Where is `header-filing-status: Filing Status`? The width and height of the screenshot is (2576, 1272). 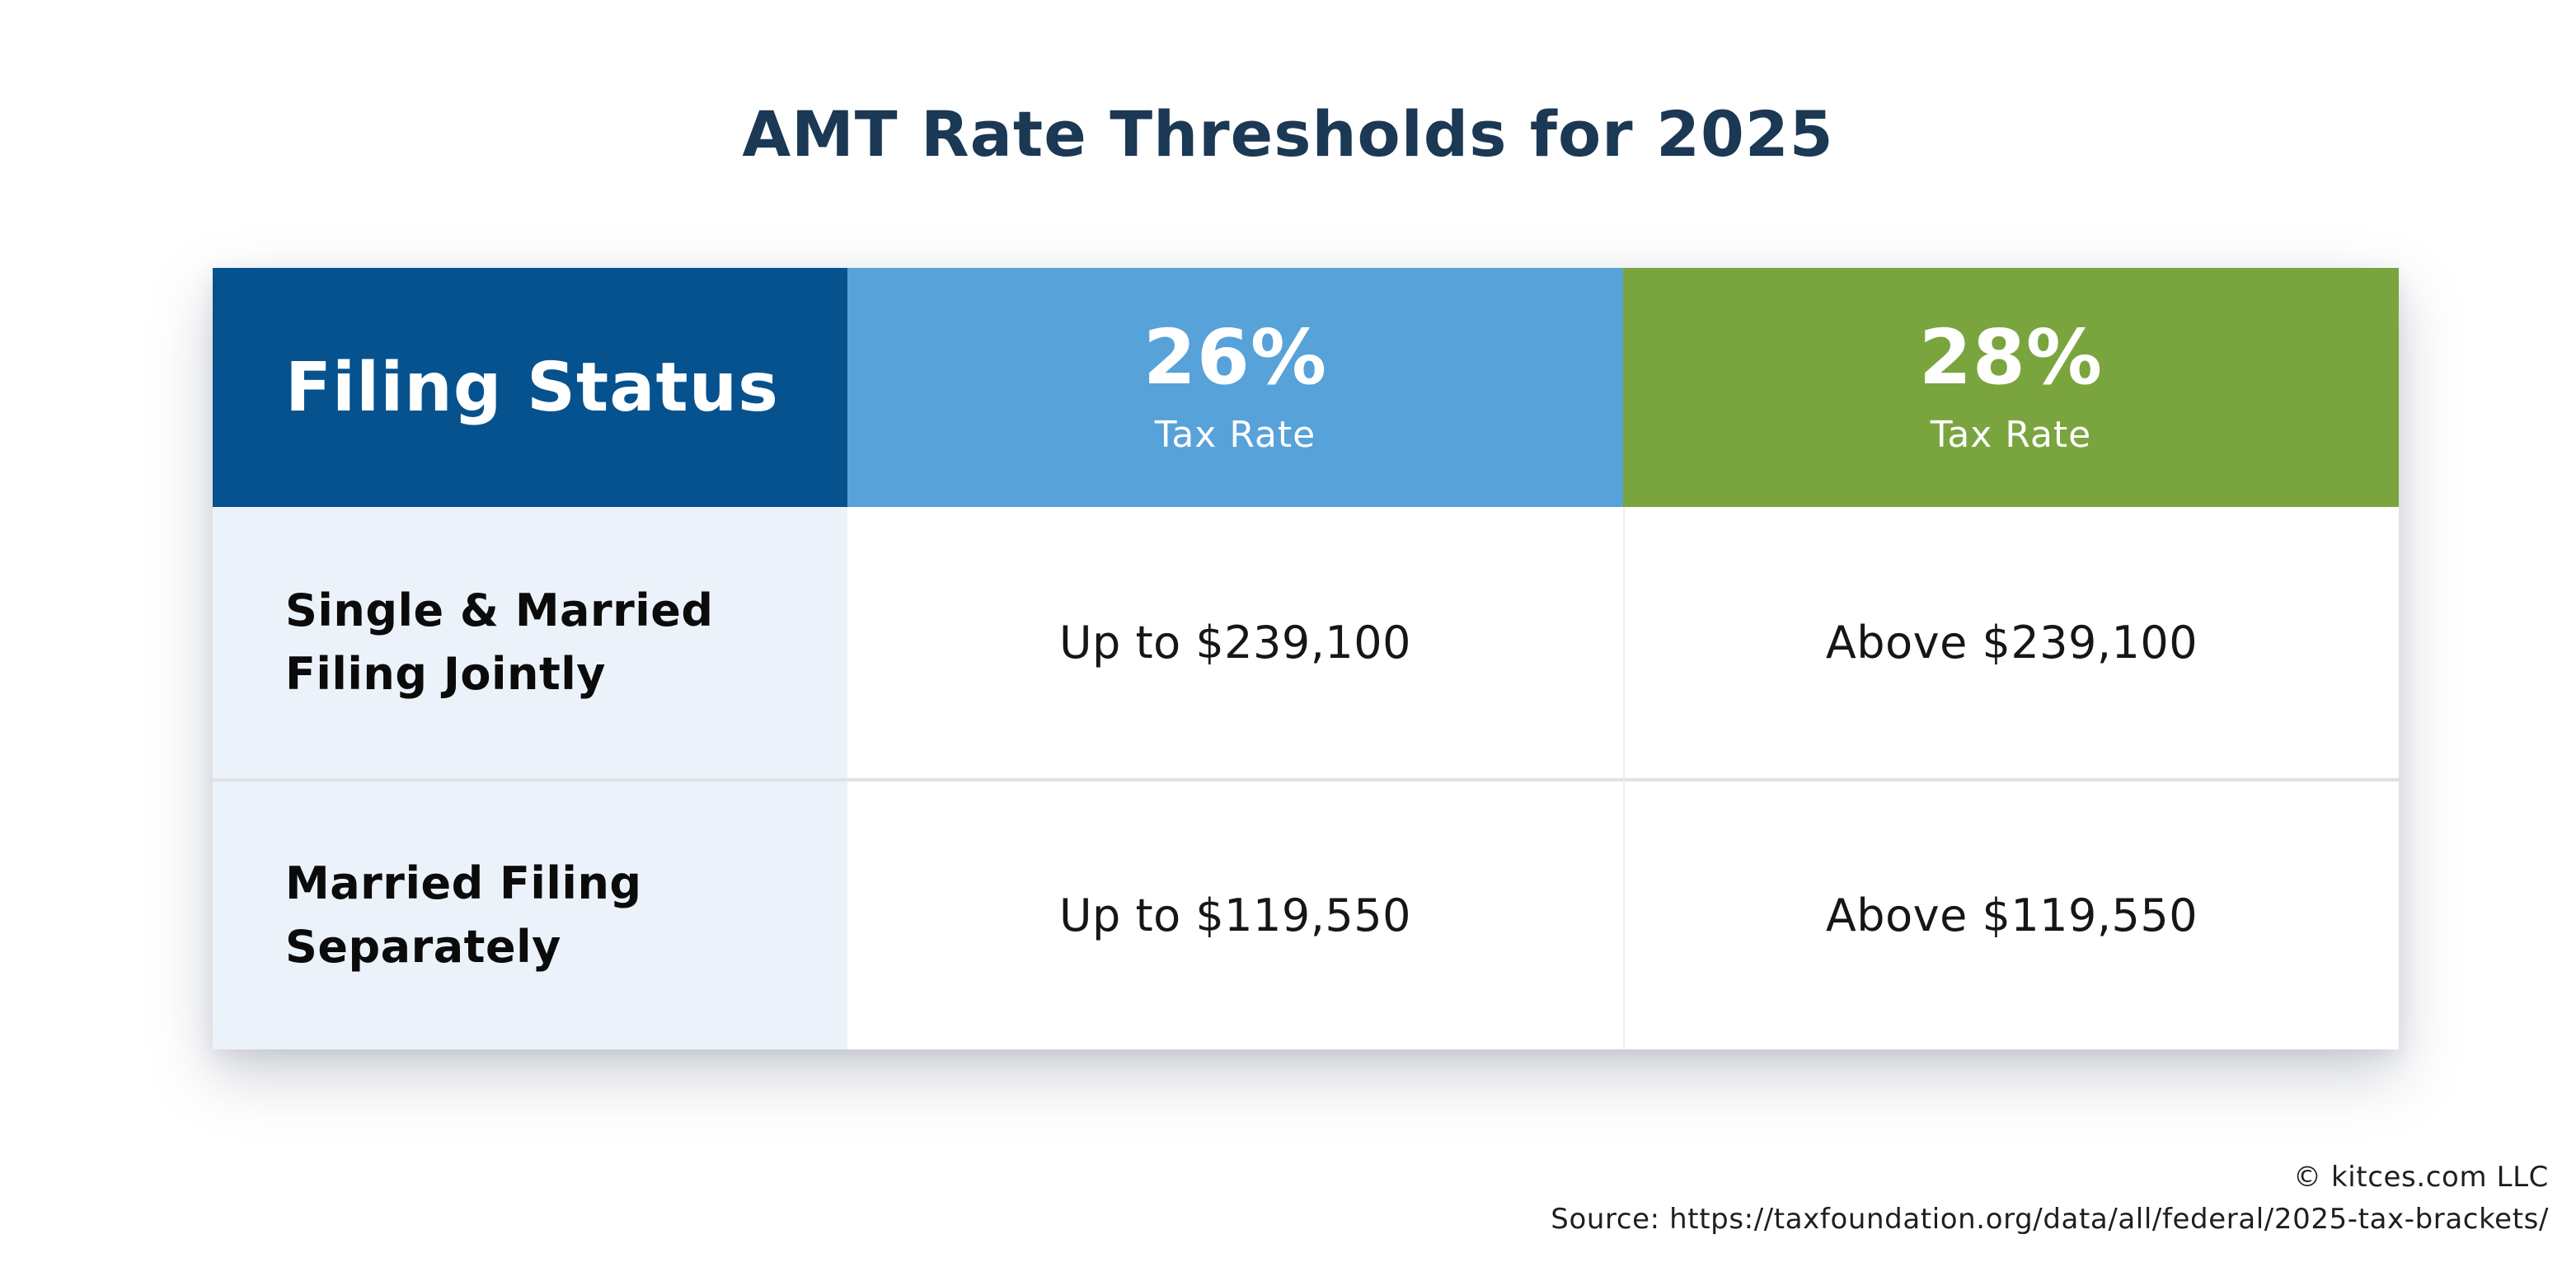 header-filing-status: Filing Status is located at coordinates (530, 387).